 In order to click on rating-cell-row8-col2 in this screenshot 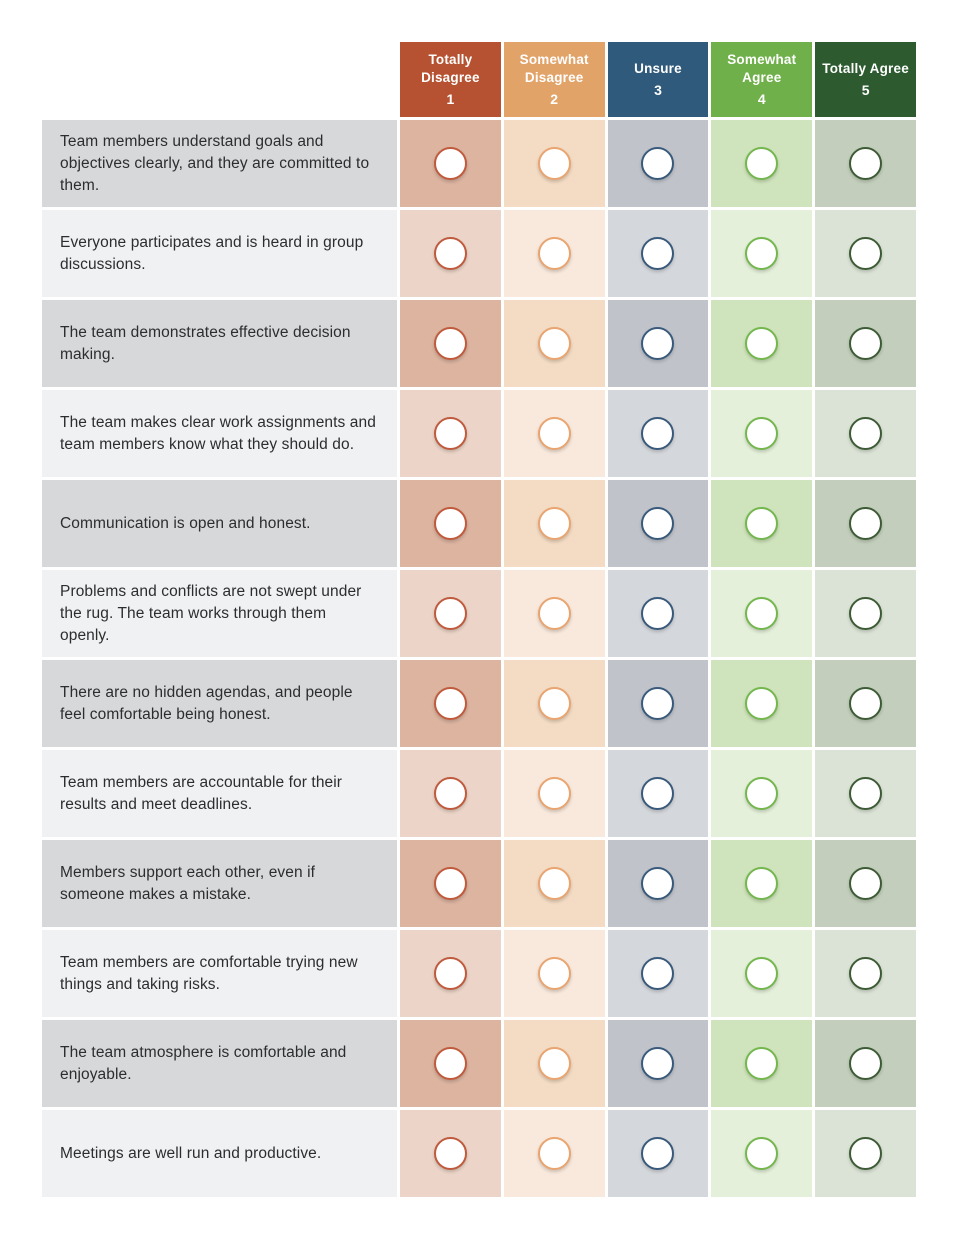, I will do `click(554, 793)`.